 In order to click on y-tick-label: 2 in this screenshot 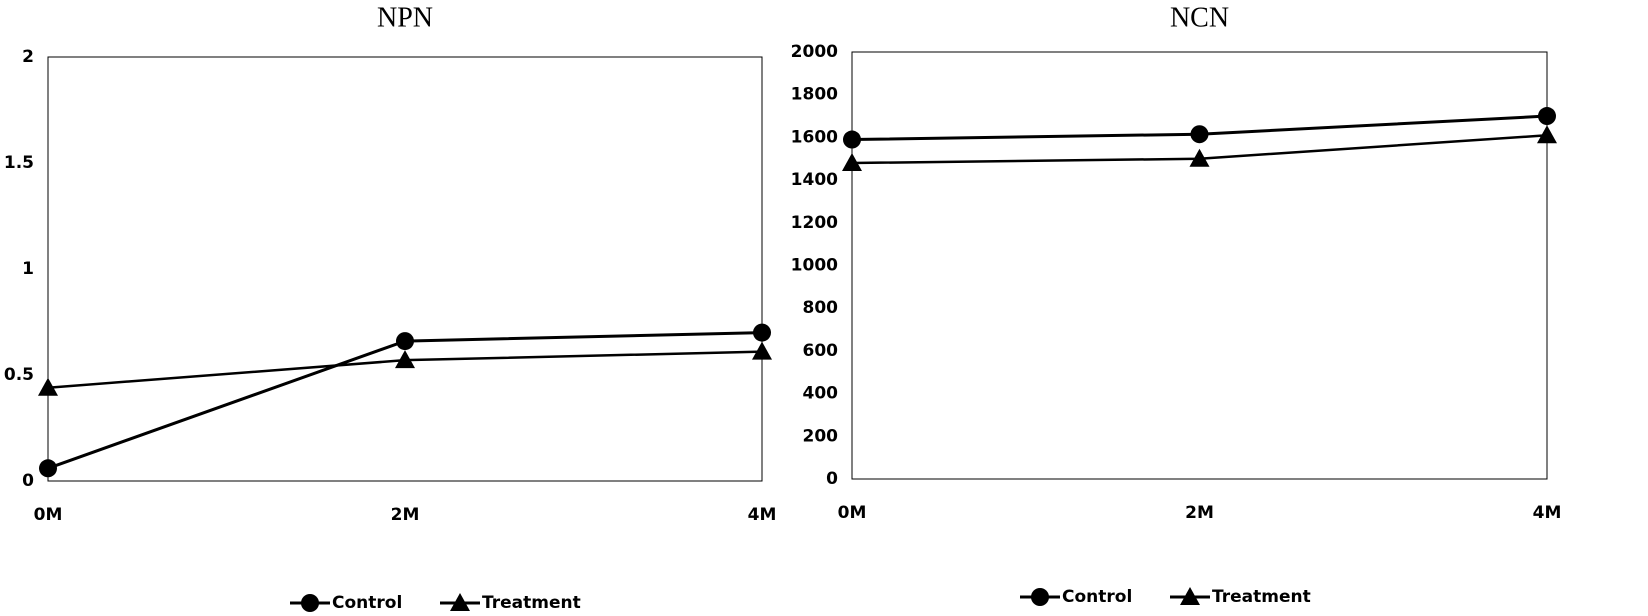, I will do `click(28, 57)`.